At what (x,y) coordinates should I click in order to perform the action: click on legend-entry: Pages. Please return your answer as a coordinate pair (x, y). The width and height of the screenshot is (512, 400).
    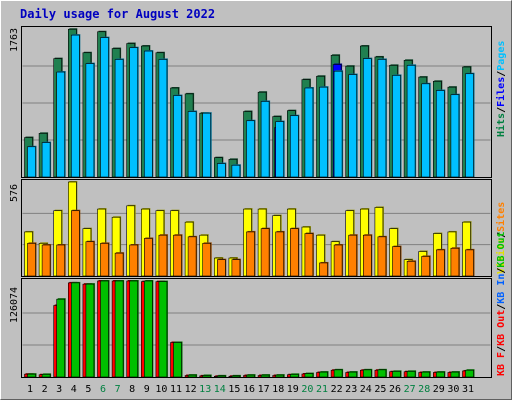
    Looking at the image, I should click on (501, 56).